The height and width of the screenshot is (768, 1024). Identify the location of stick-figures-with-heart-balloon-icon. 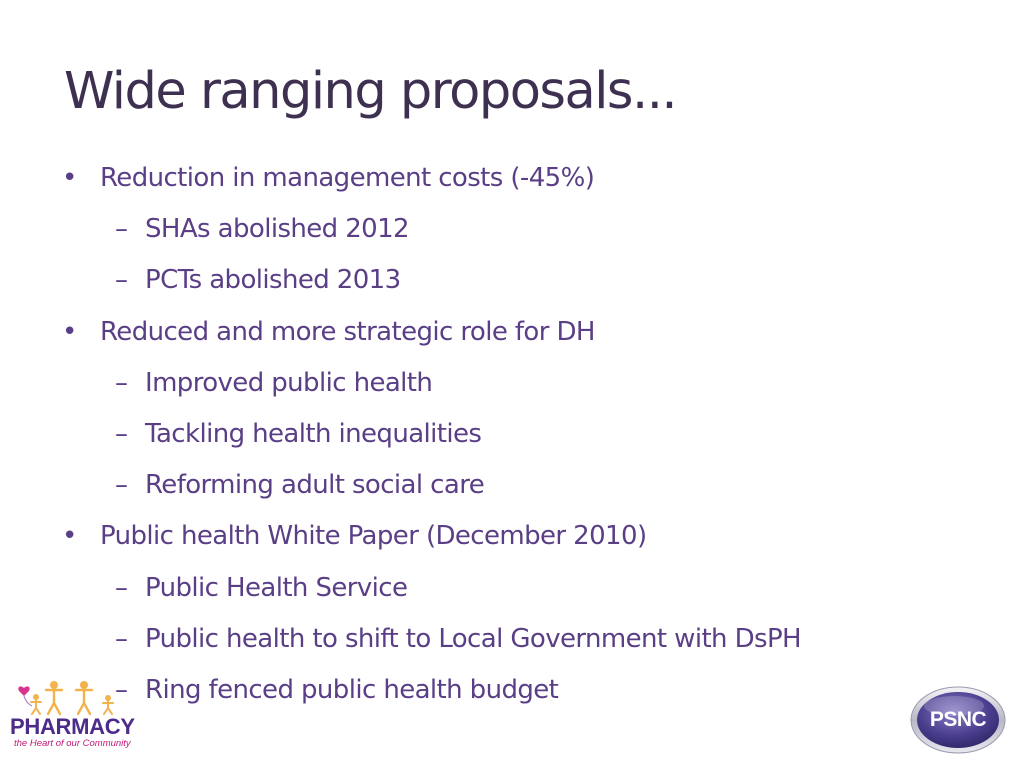
(66, 698).